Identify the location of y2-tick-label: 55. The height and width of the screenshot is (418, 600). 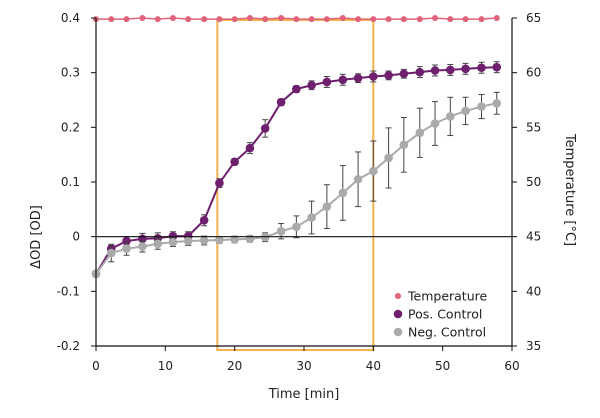
(533, 127).